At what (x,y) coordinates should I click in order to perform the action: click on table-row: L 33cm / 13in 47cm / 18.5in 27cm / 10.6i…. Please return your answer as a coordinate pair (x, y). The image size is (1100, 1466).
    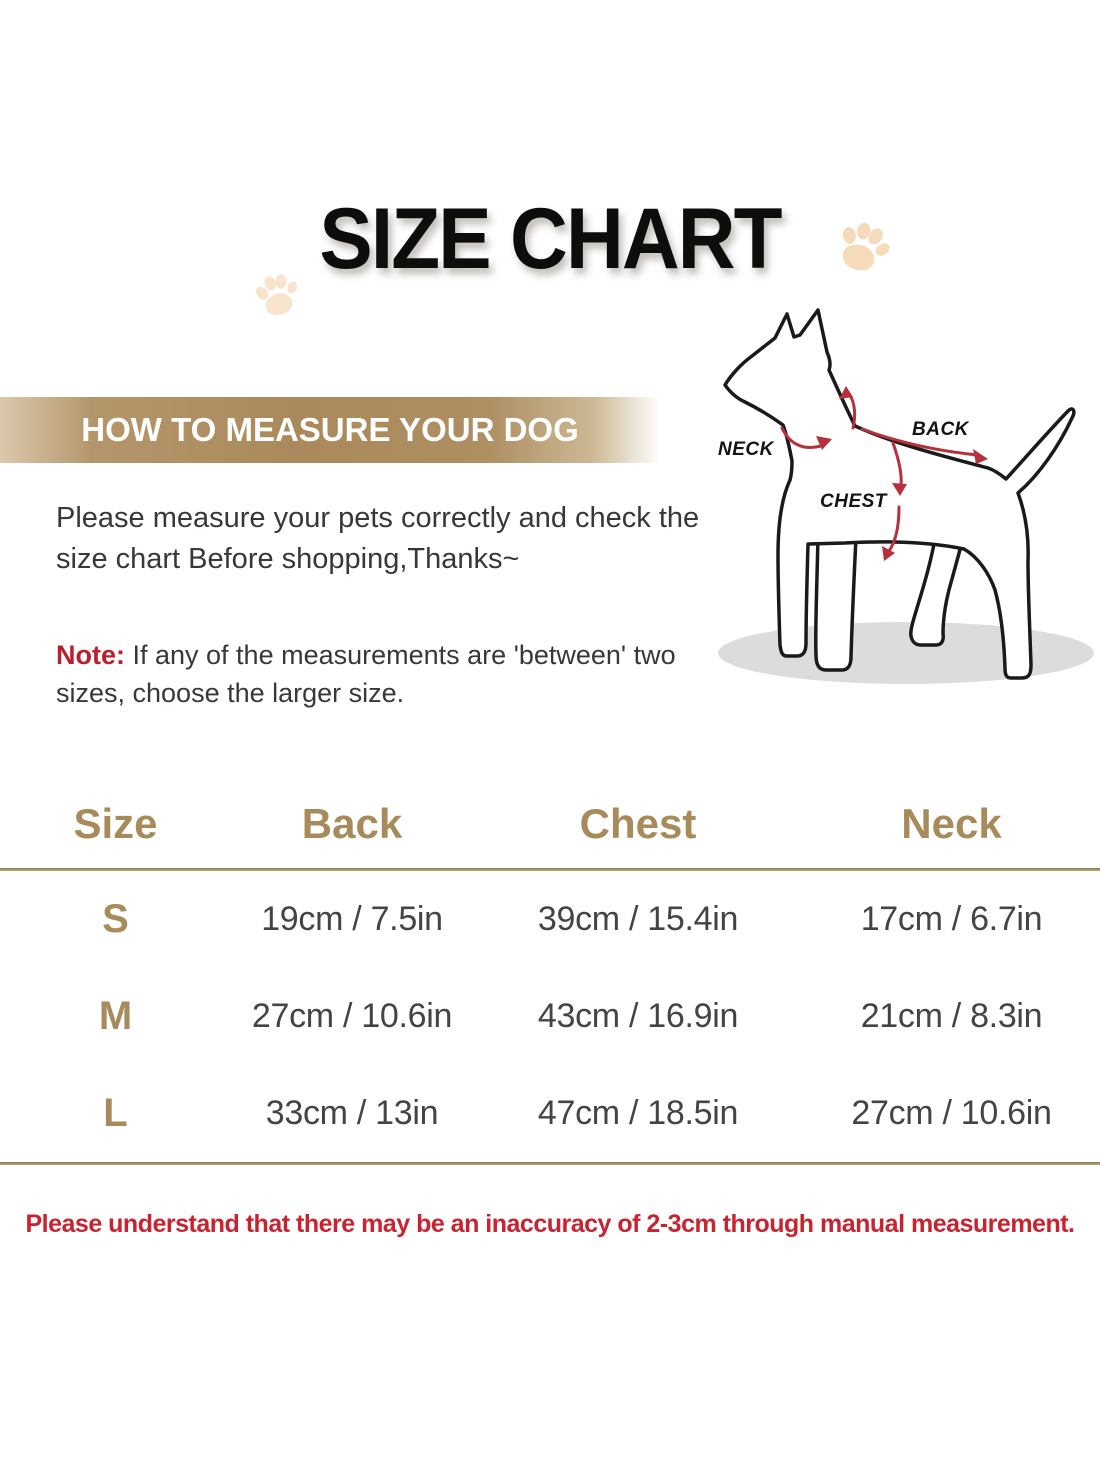
    Looking at the image, I should click on (550, 1113).